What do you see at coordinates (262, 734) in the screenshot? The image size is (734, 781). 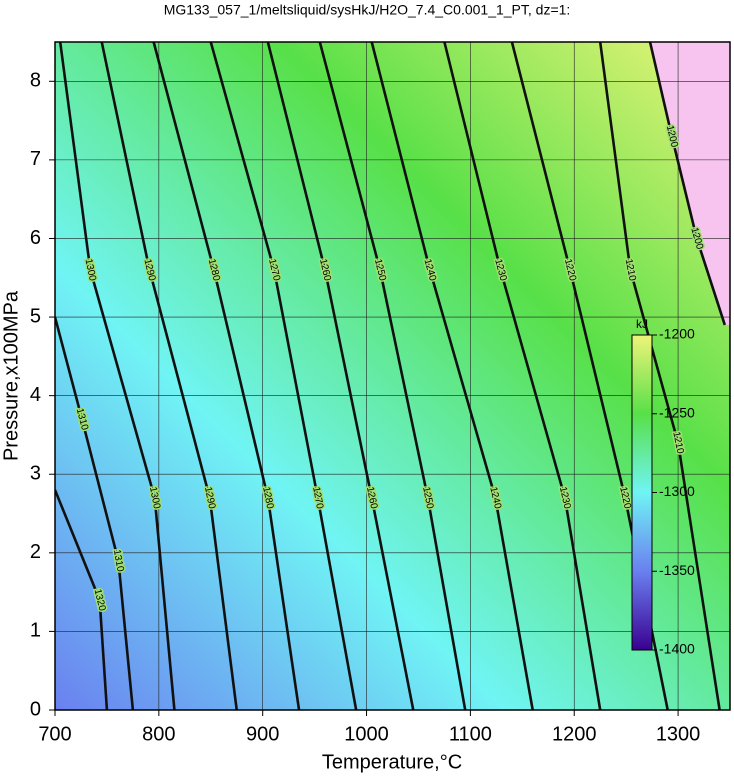 I see `x-tick-label: 900` at bounding box center [262, 734].